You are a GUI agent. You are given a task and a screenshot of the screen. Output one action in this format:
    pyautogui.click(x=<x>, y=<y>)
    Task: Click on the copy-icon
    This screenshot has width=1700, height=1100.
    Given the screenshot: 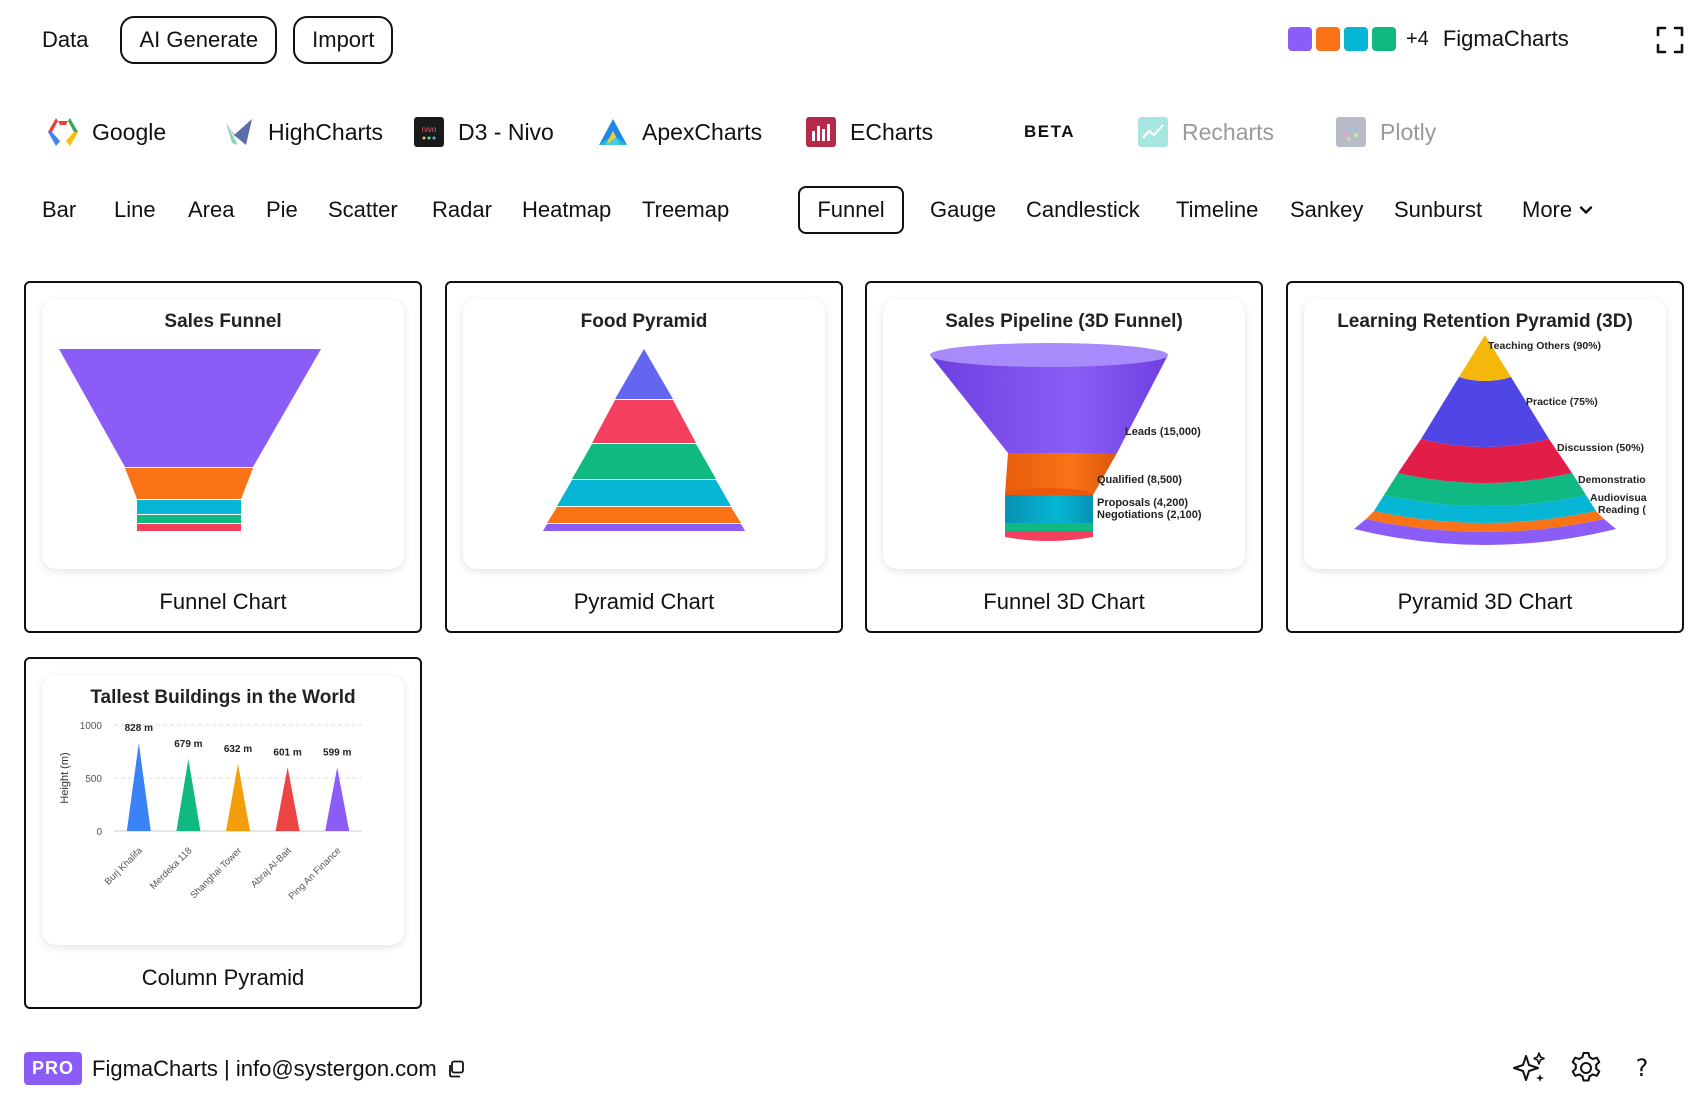 What is the action you would take?
    pyautogui.click(x=456, y=1069)
    